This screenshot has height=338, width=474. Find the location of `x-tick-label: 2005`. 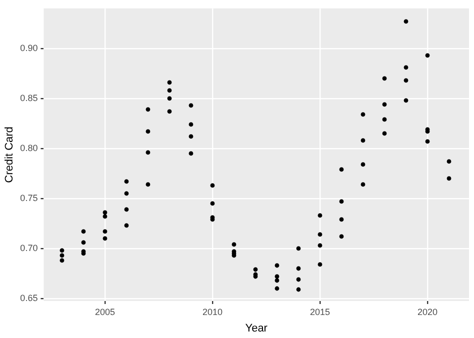

x-tick-label: 2005 is located at coordinates (105, 311).